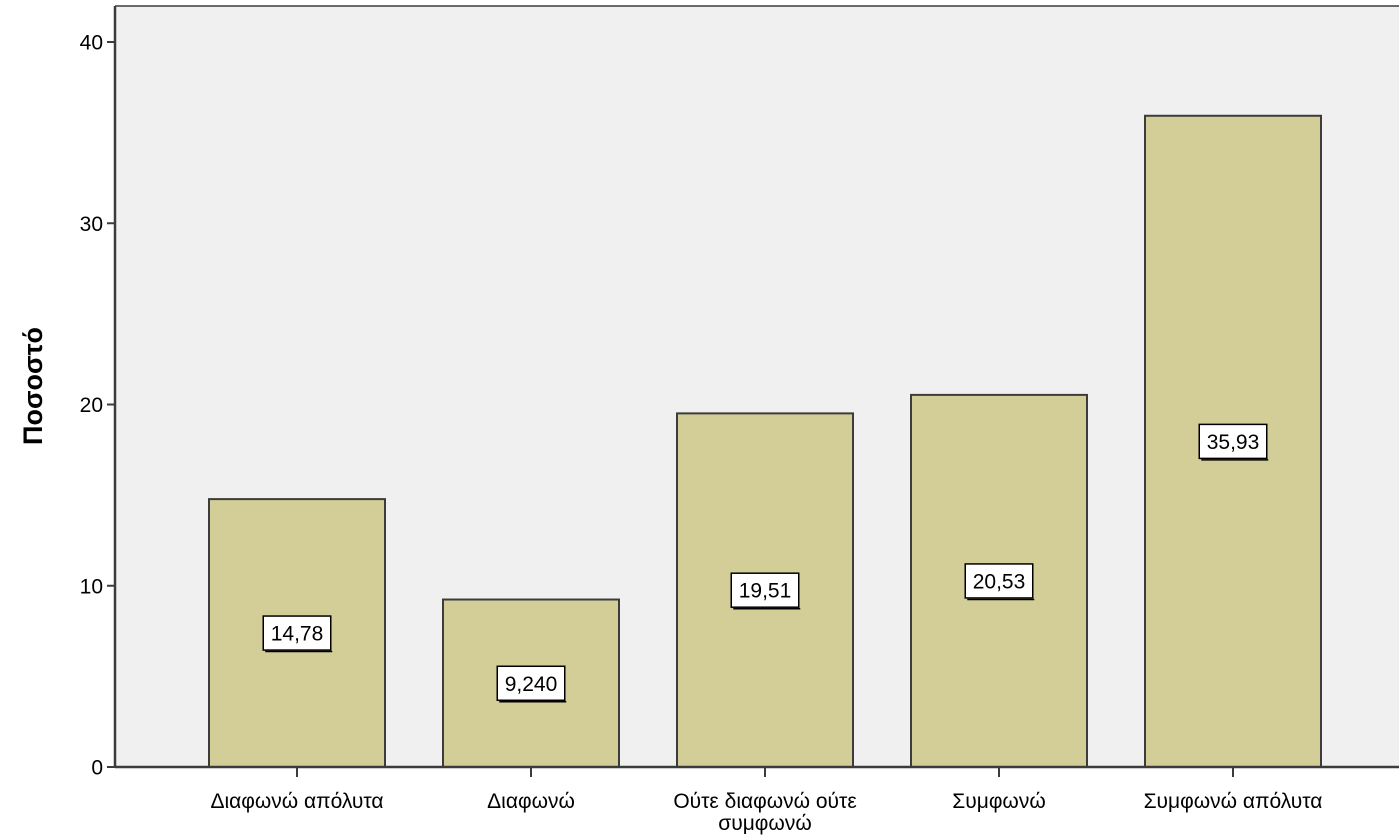 The height and width of the screenshot is (839, 1399). I want to click on data-label-value: 9,240, so click(531, 684).